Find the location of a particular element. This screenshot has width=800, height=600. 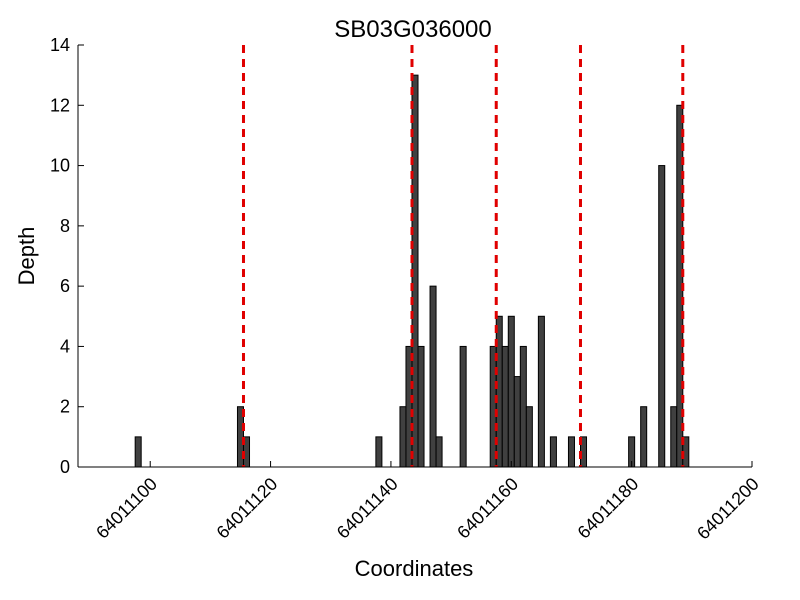

x-tick-label: 64011180 is located at coordinates (608, 508).